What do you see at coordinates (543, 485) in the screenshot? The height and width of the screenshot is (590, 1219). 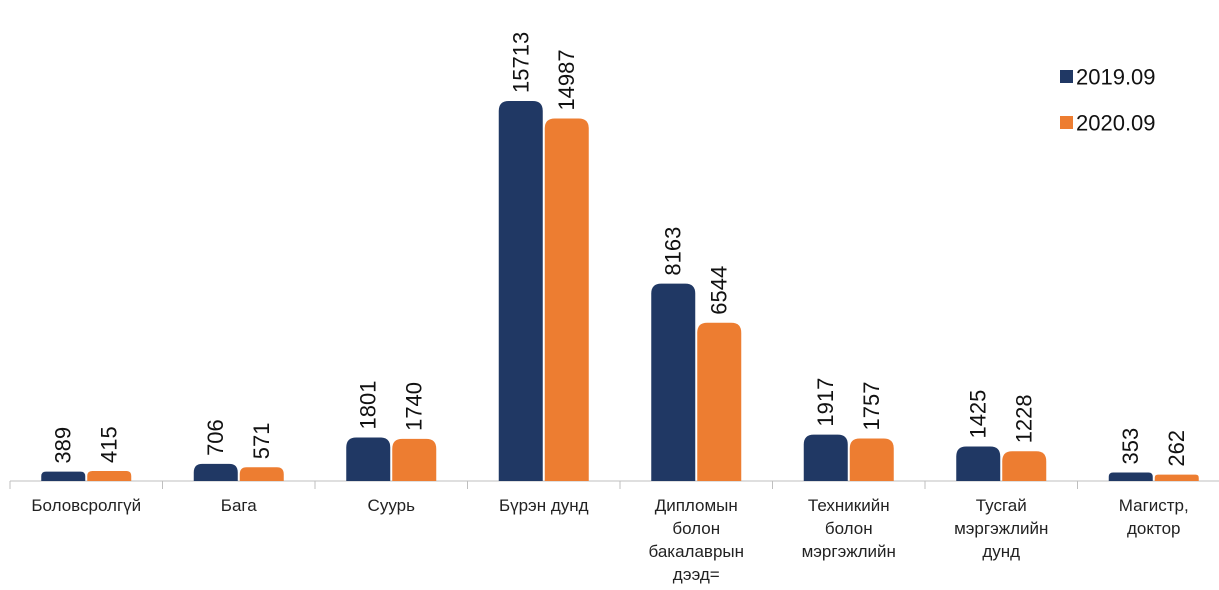 I see `x-axis-ticks` at bounding box center [543, 485].